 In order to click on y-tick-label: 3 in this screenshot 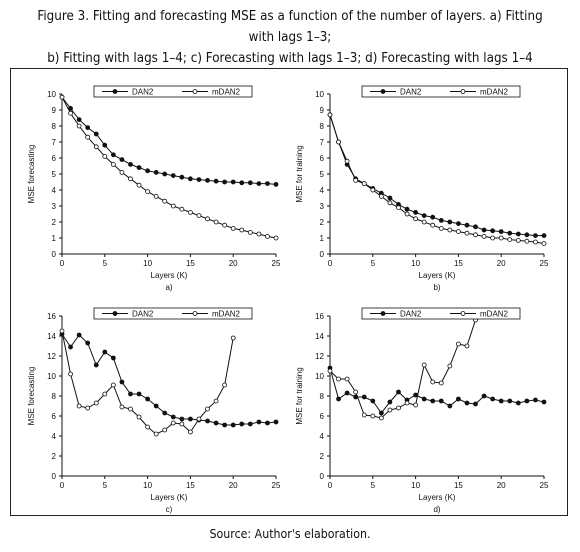, I will do `click(54, 206)`.